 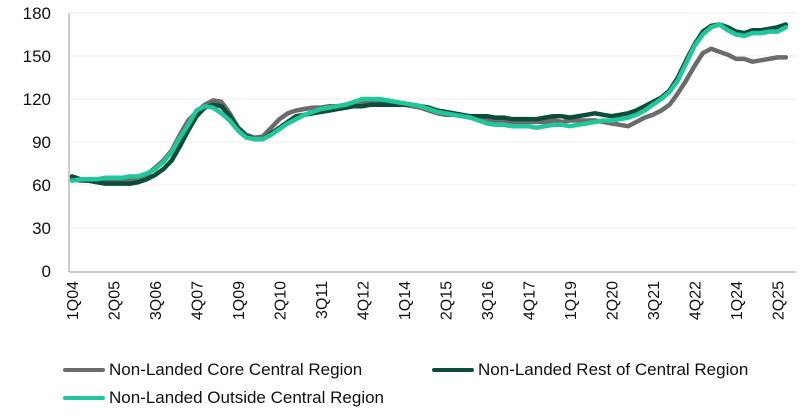 I want to click on legend-item-core-central: Non-Landed Core Central Region, so click(x=212, y=370).